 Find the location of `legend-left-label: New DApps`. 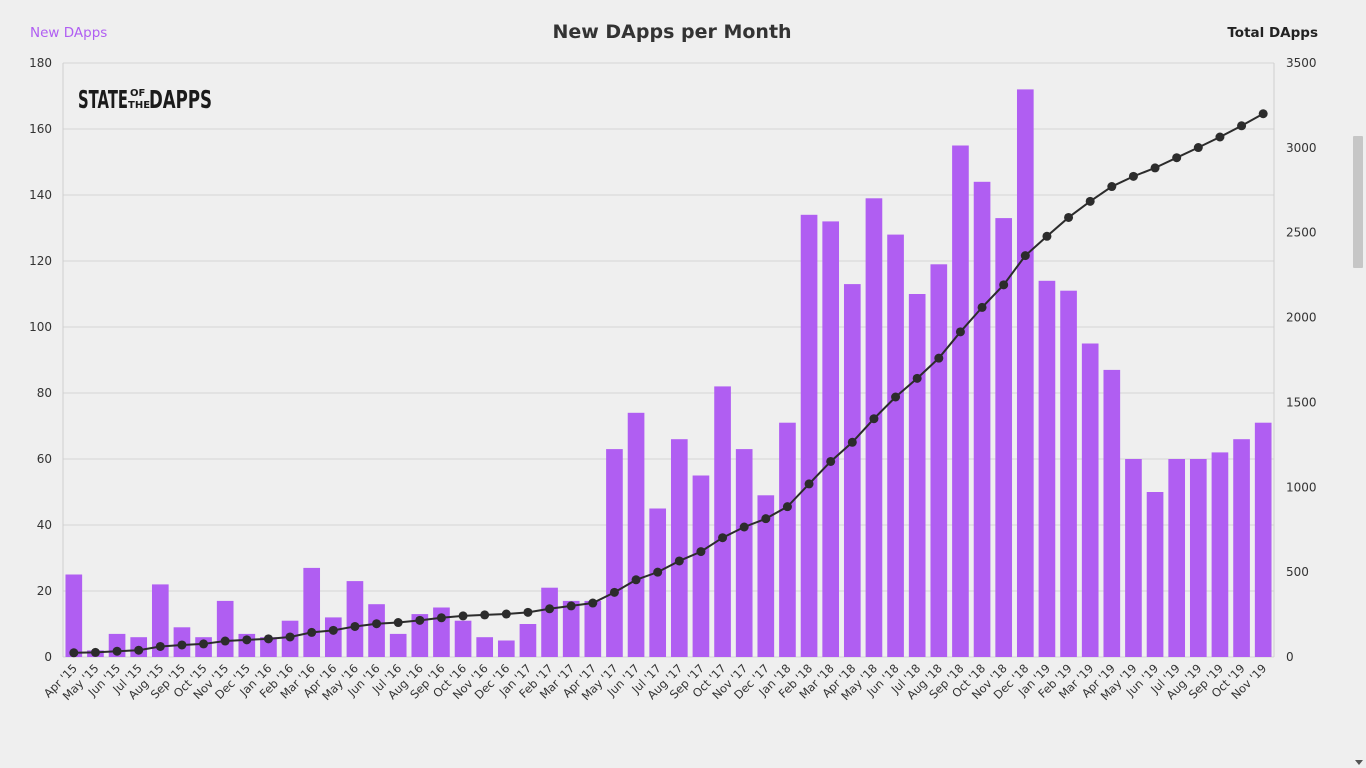

legend-left-label: New DApps is located at coordinates (68, 33).